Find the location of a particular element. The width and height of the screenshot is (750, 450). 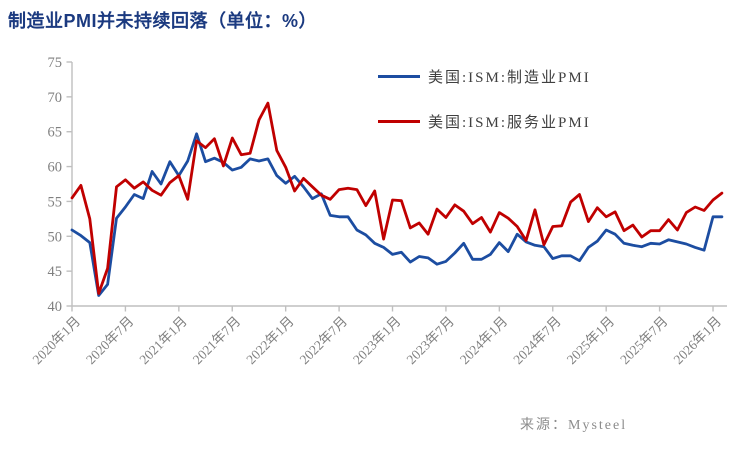

x-tick-label: 2024年7月 is located at coordinates (537, 341).